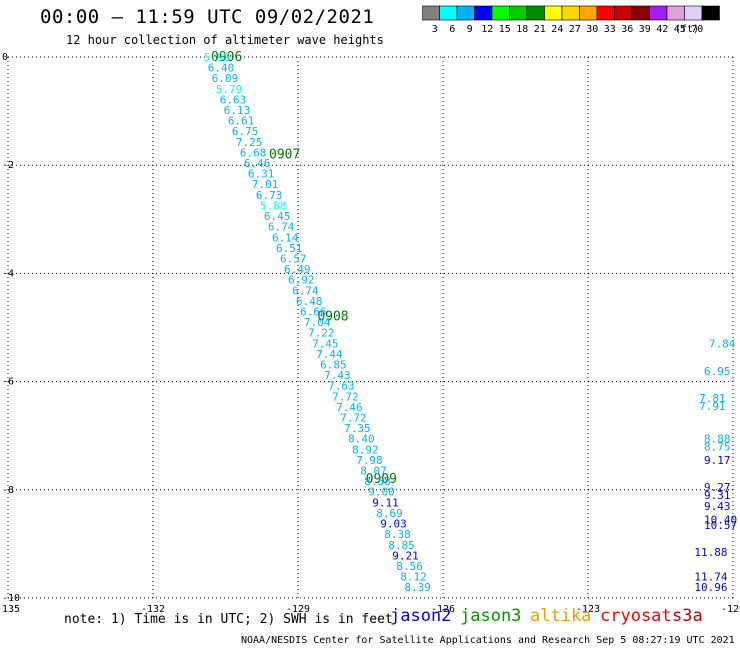 This screenshot has height=650, width=740. I want to click on wave-height-value: 6.85, so click(333, 365).